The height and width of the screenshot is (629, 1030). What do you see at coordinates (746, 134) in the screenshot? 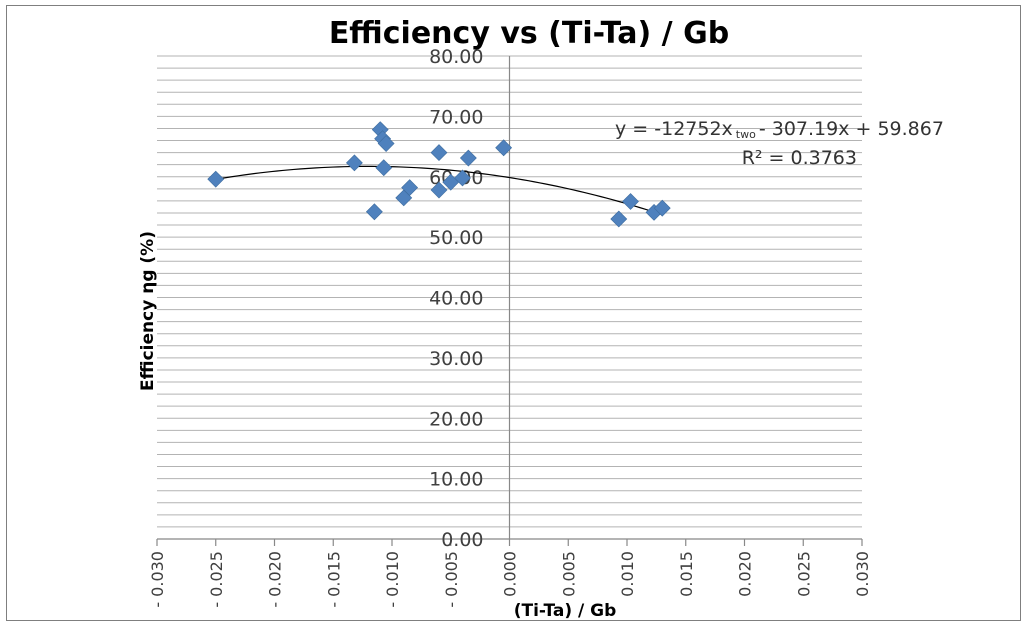
I see `trendline-equation-sub: two` at bounding box center [746, 134].